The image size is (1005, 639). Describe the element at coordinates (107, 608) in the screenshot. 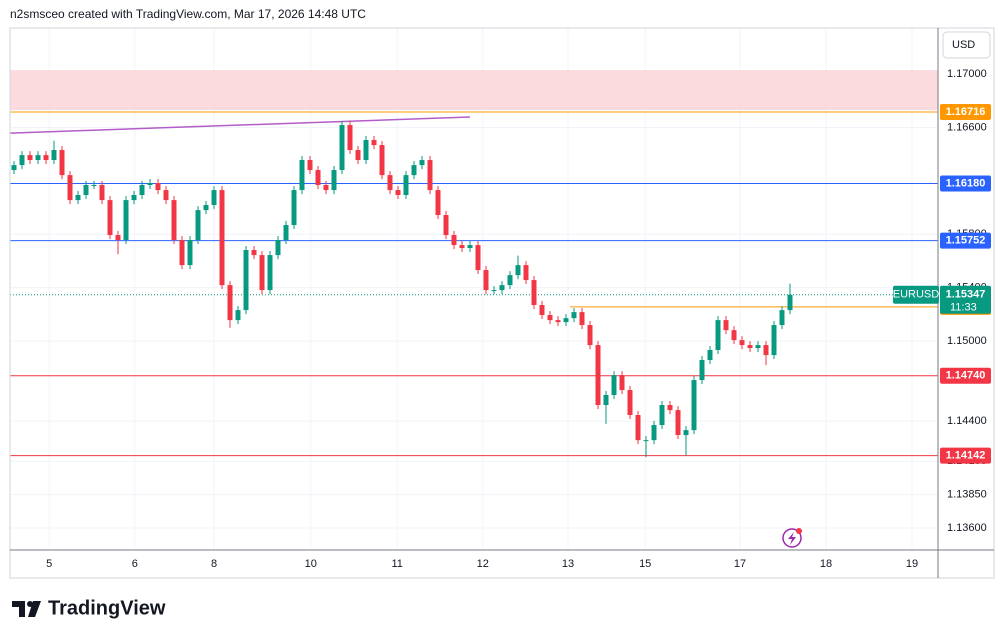

I see `footer-logo-text: TradingView` at that location.